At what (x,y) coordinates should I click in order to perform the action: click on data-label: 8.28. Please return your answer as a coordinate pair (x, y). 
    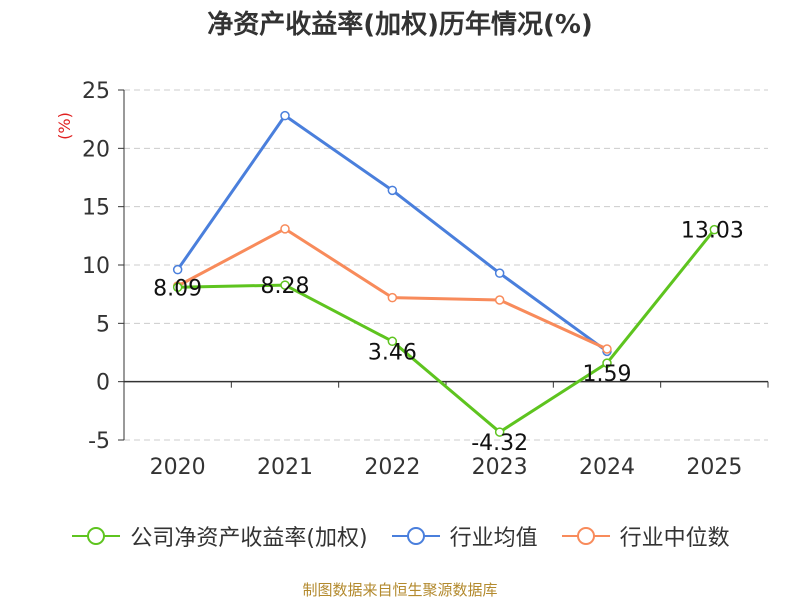
    Looking at the image, I should click on (285, 286).